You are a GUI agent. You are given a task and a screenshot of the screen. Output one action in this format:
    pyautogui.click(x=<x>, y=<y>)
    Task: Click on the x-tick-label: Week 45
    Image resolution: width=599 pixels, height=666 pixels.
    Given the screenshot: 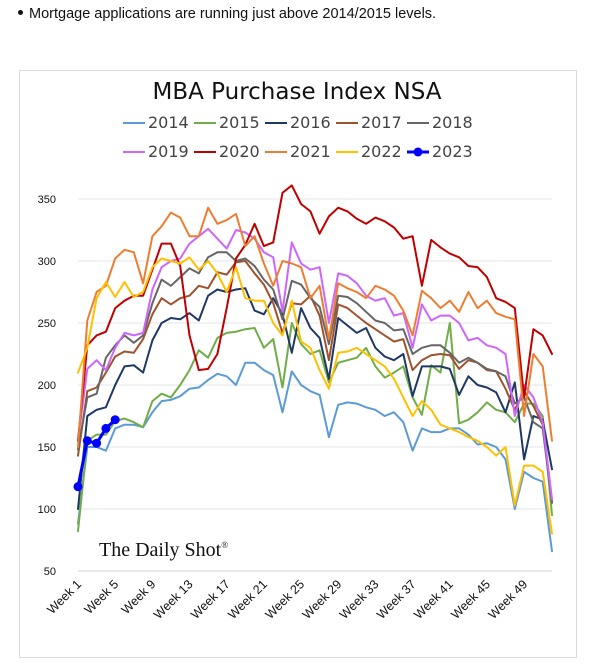 What is the action you would take?
    pyautogui.click(x=470, y=599)
    